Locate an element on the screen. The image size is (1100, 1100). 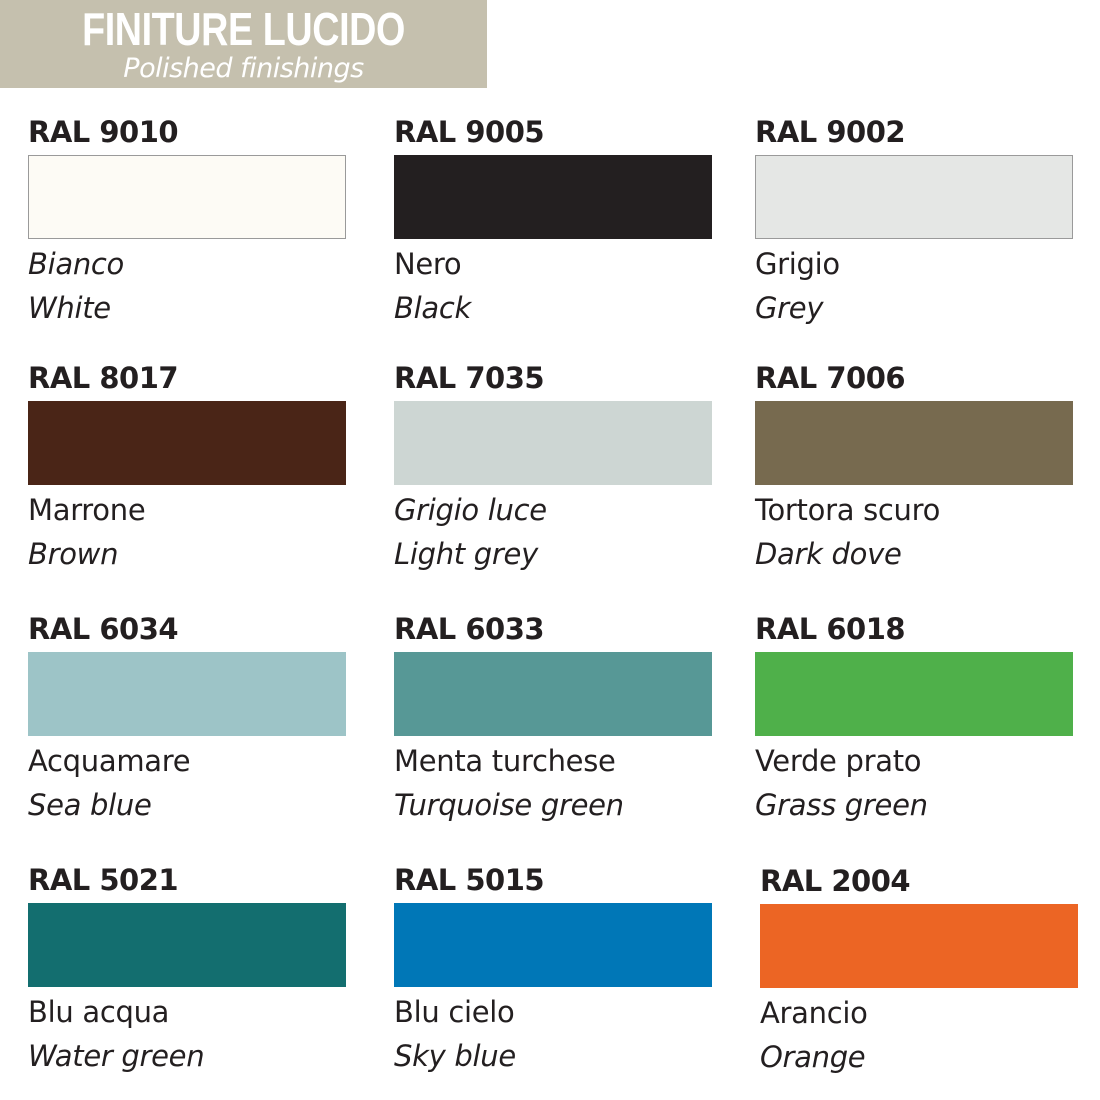
italian-name: Verde prato is located at coordinates (838, 761).